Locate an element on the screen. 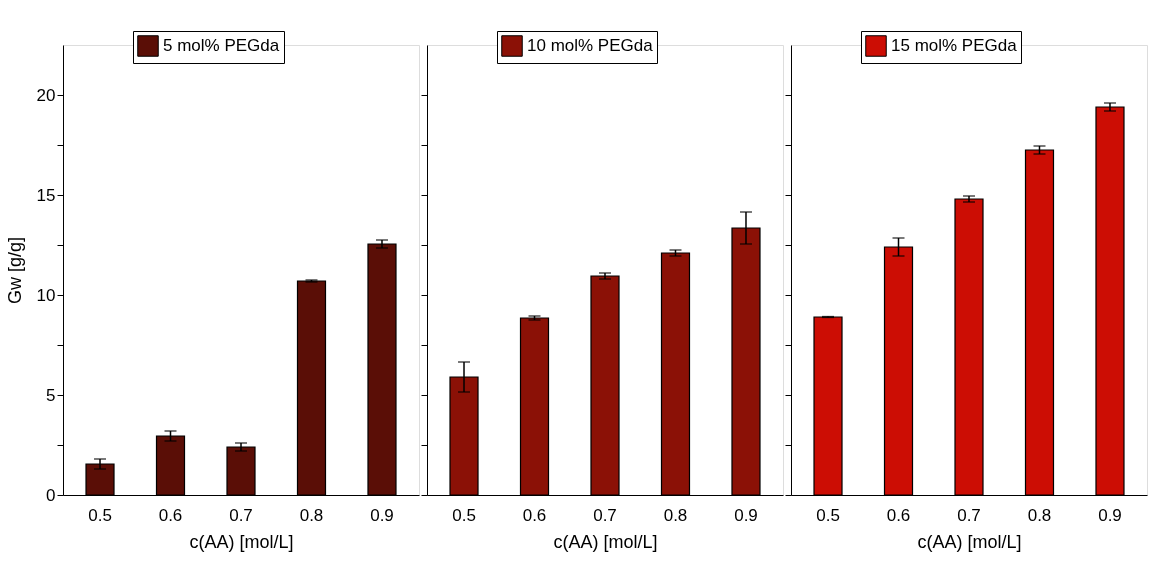 Image resolution: width=1159 pixels, height=563 pixels. y-axis-title: Gw [g/g] is located at coordinates (14, 270).